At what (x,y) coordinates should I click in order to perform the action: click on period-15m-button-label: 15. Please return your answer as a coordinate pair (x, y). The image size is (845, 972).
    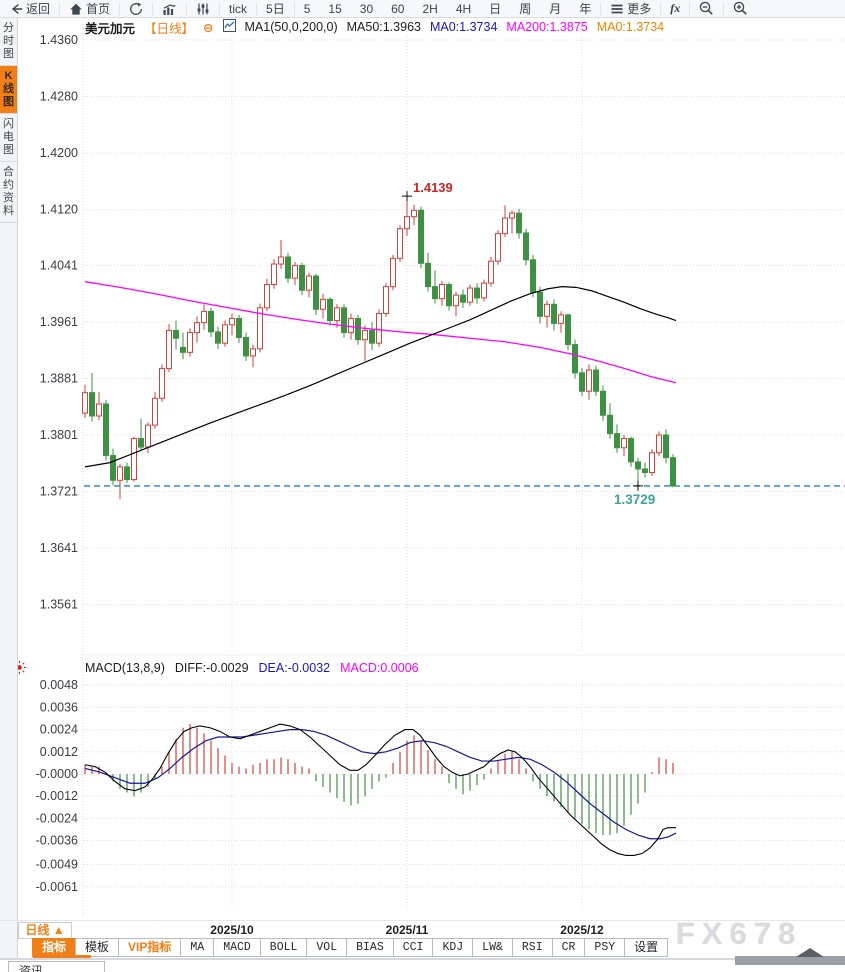
    Looking at the image, I should click on (335, 8).